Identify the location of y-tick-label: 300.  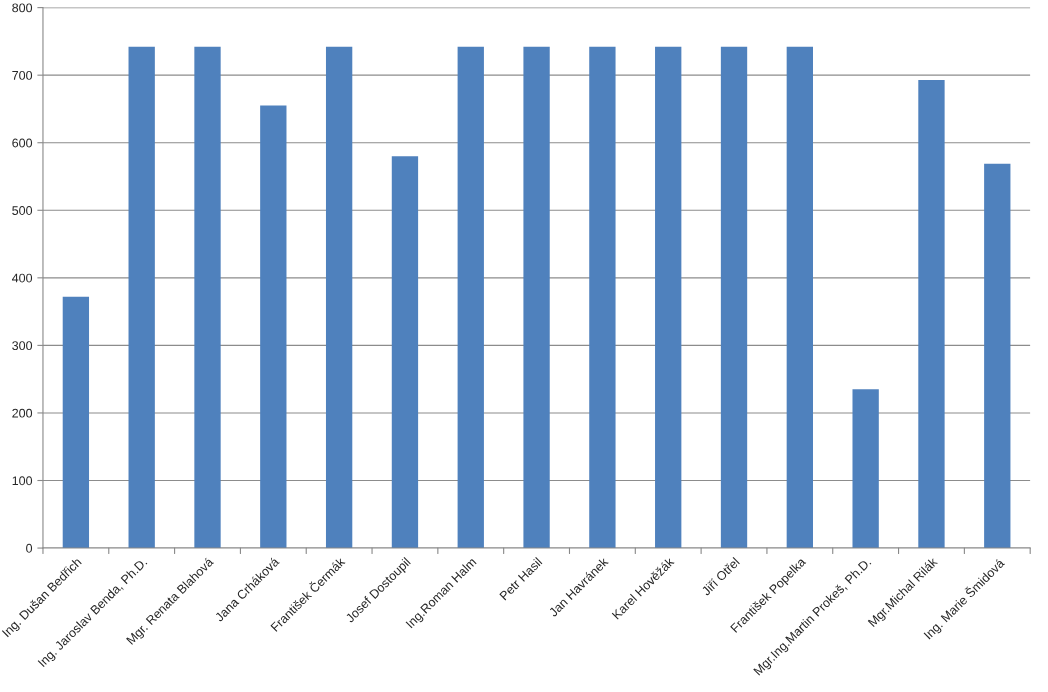
(22, 346).